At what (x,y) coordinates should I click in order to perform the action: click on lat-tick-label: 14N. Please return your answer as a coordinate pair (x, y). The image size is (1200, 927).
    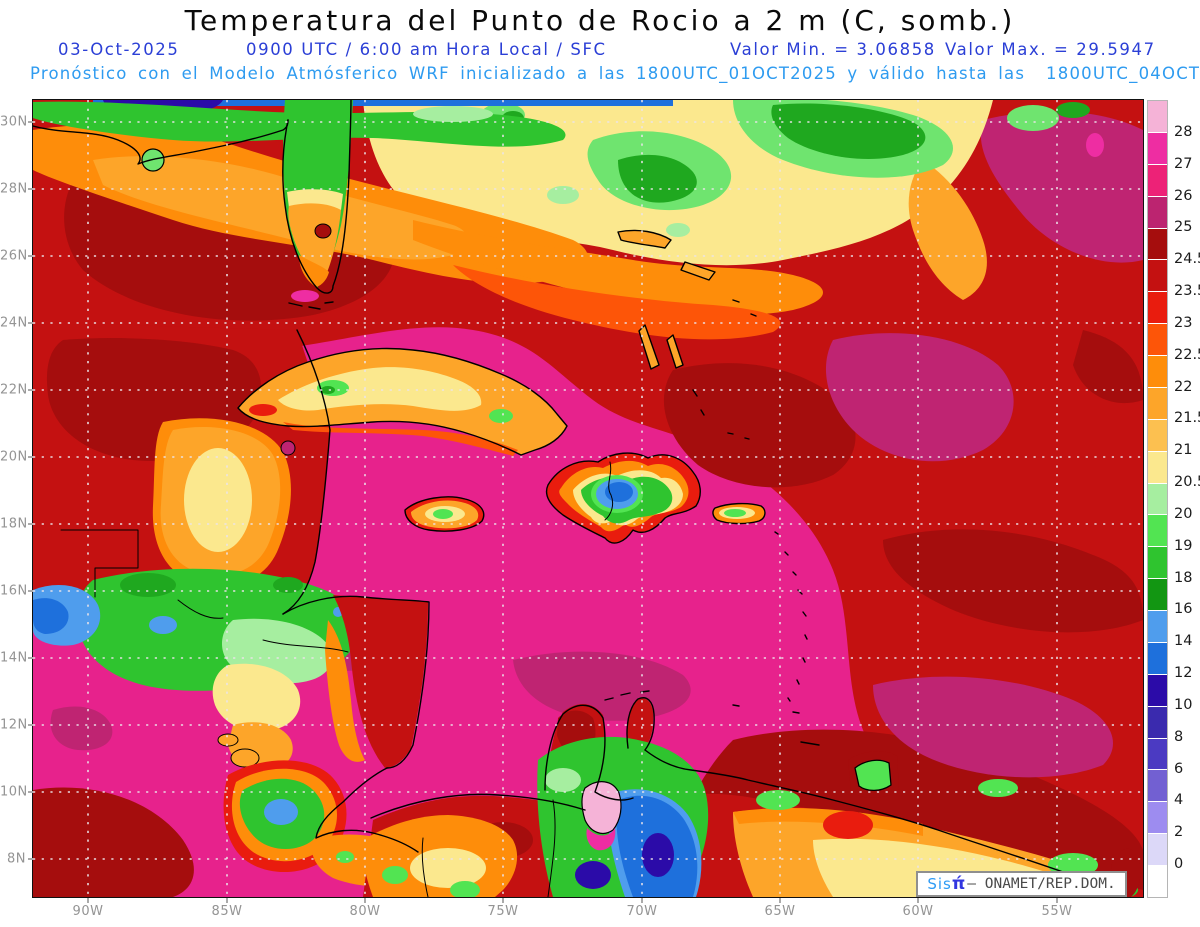
    Looking at the image, I should click on (14, 658).